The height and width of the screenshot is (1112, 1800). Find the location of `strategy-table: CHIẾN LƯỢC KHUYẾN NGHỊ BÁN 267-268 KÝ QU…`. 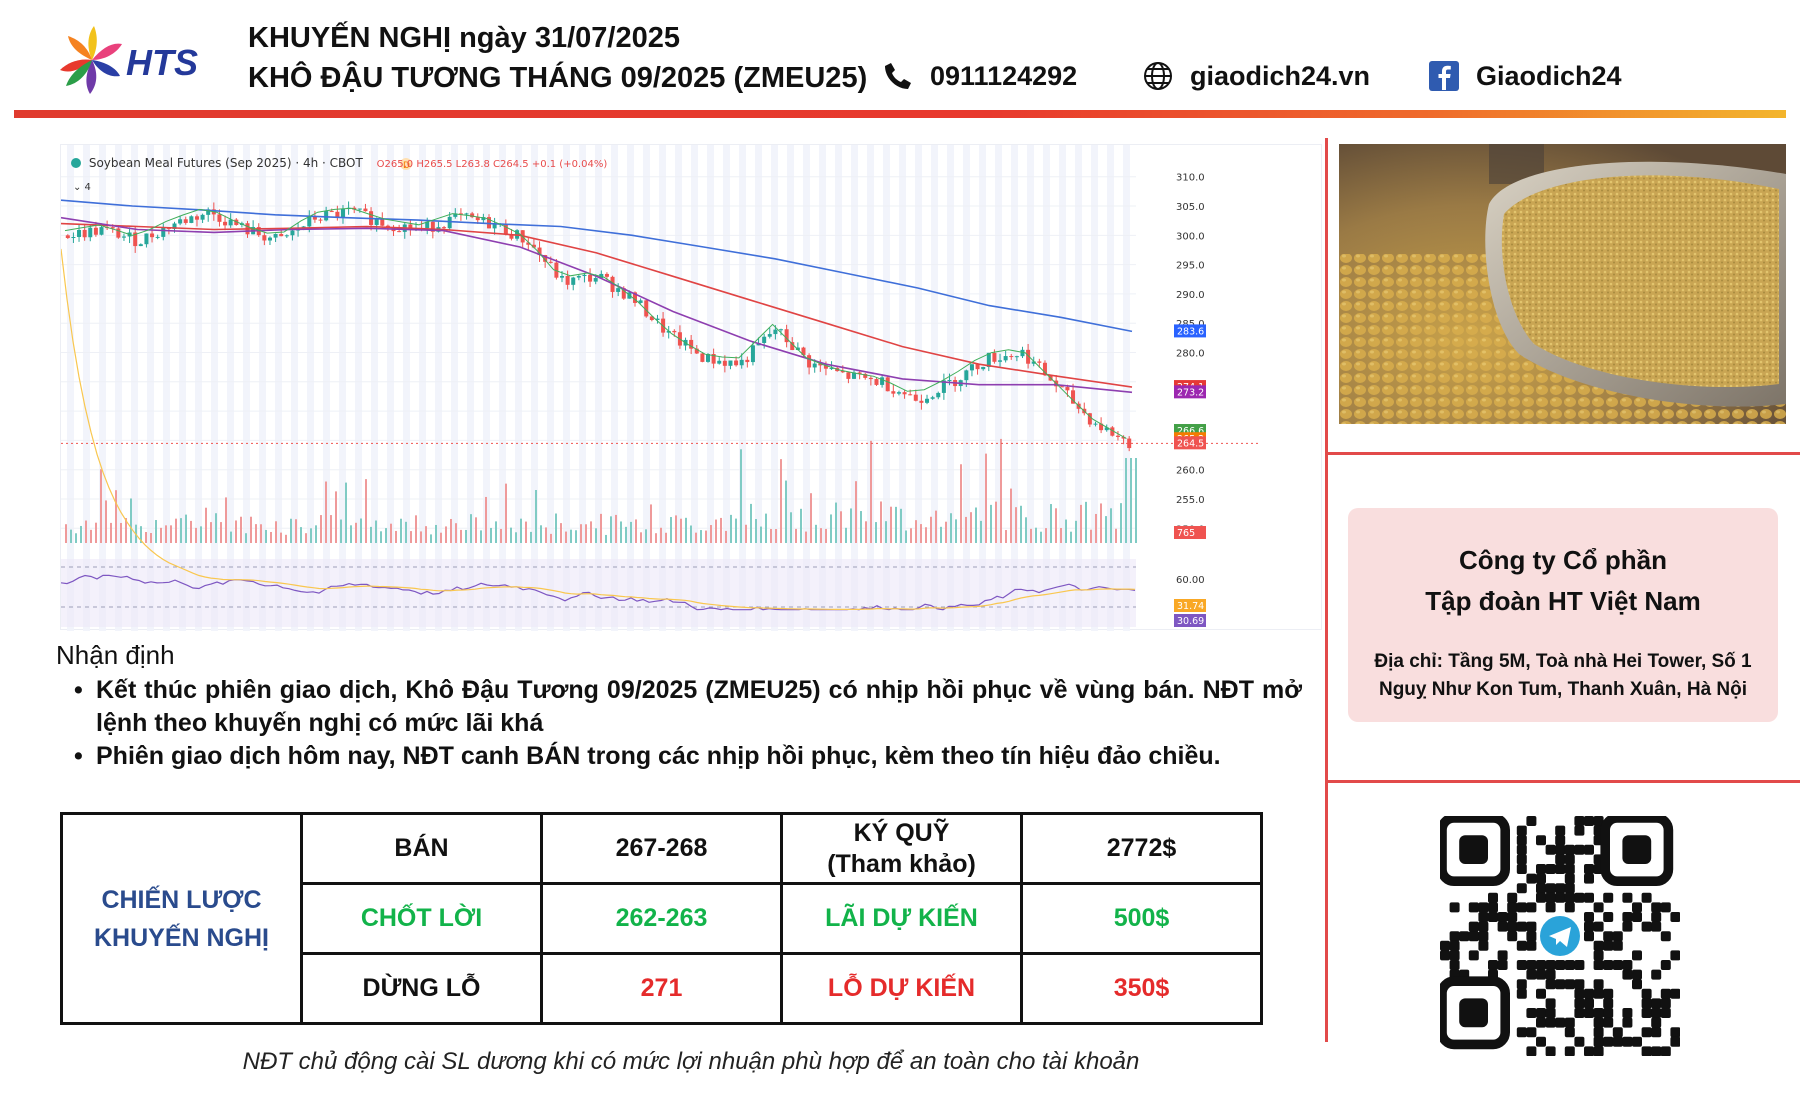

strategy-table: CHIẾN LƯỢC KHUYẾN NGHỊ BÁN 267-268 KÝ QU… is located at coordinates (661, 918).